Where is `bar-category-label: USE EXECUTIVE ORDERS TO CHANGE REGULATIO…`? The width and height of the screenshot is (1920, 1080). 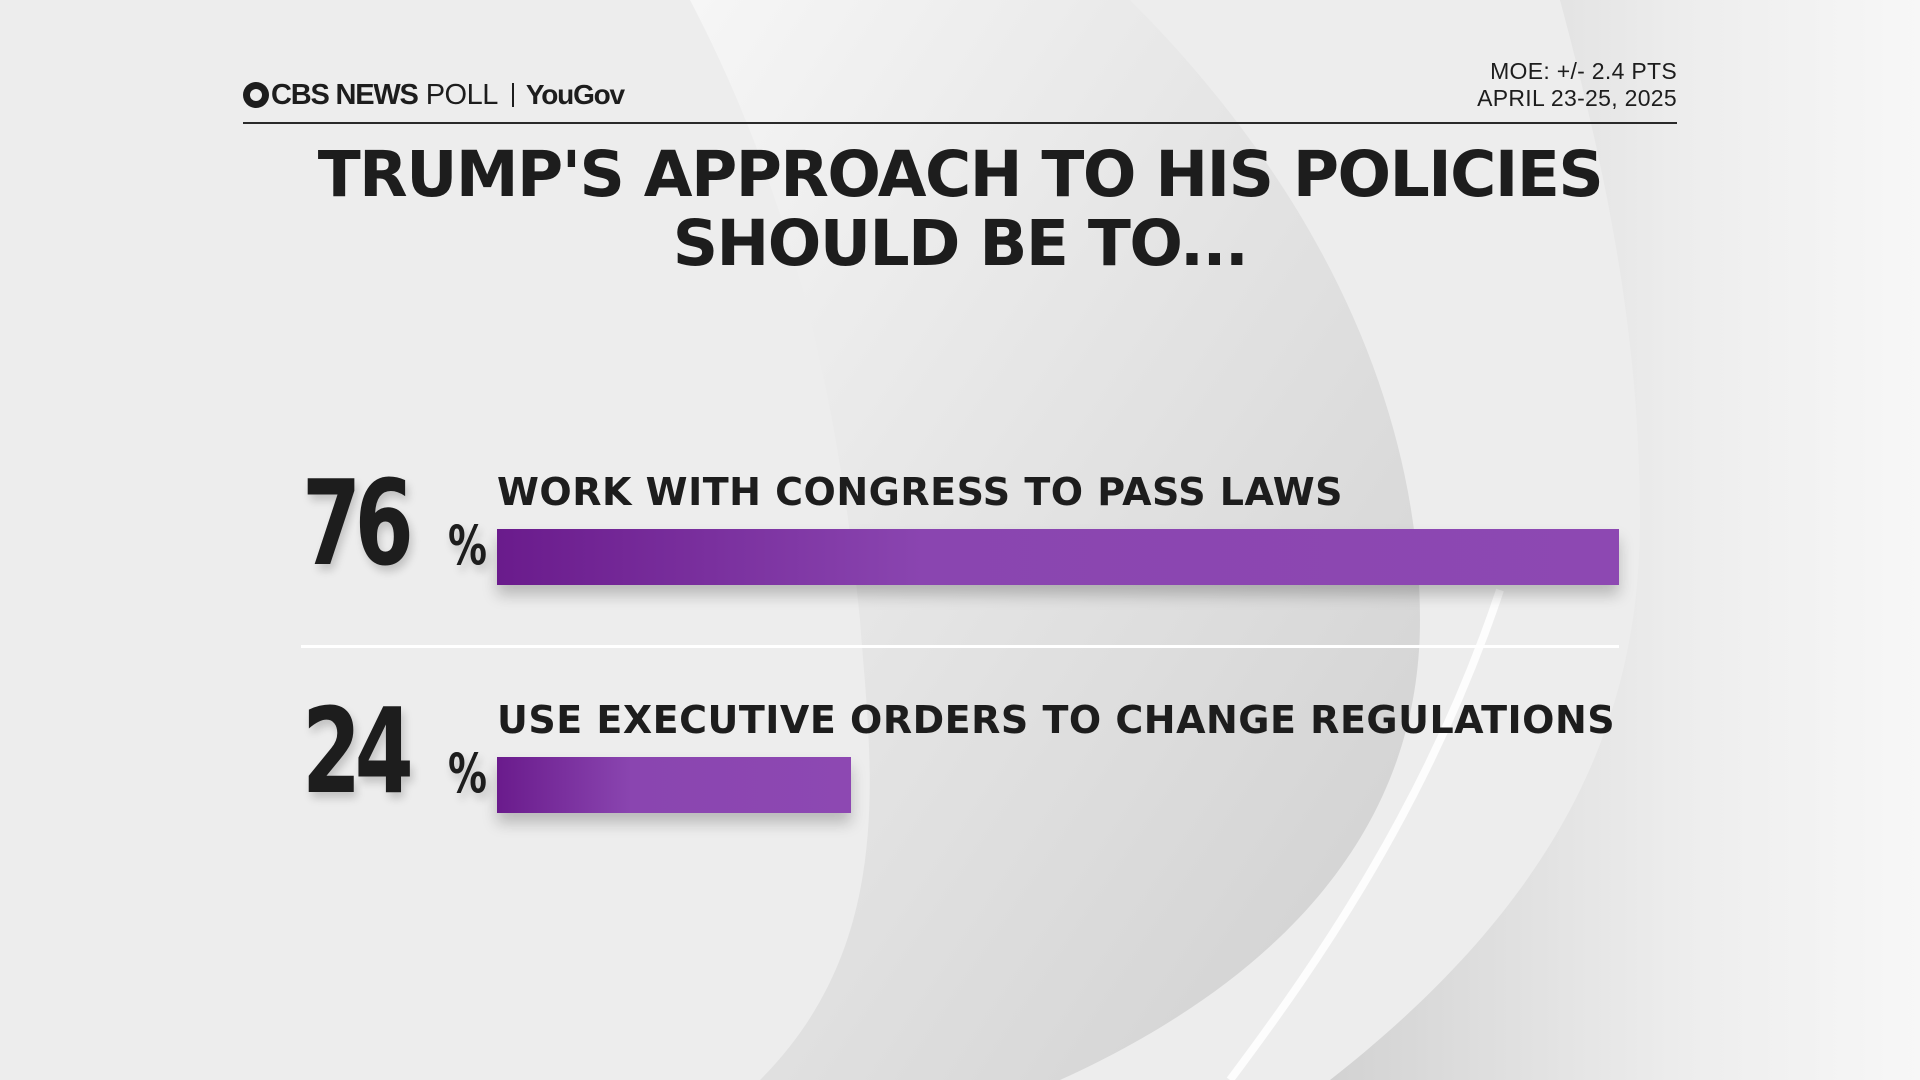
bar-category-label: USE EXECUTIVE ORDERS TO CHANGE REGULATIO… is located at coordinates (1056, 720).